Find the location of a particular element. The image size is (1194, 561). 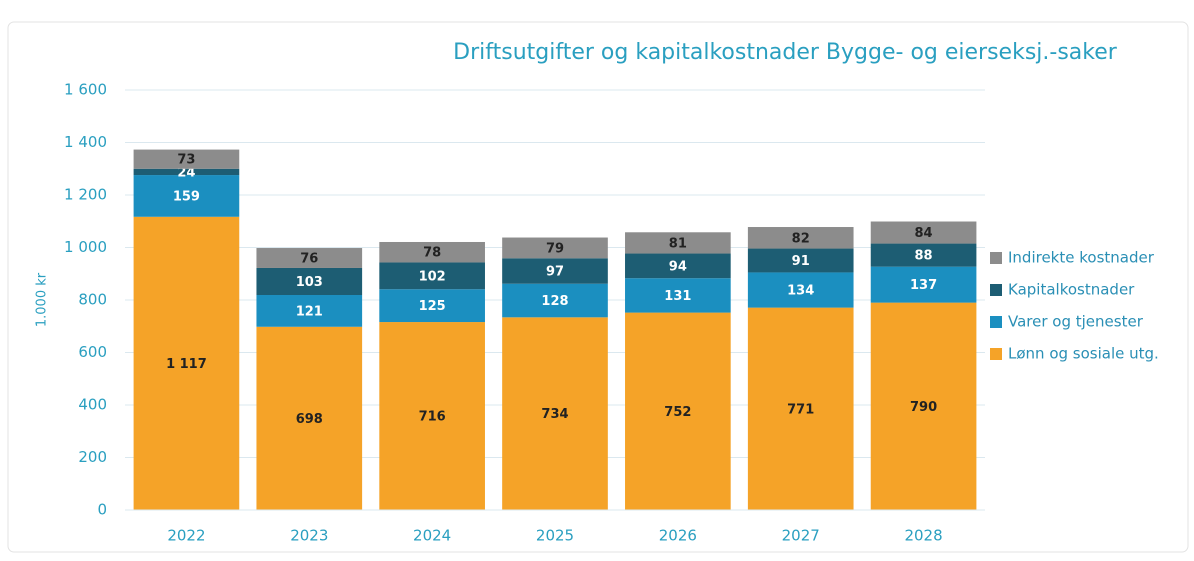

legend-label: Varer og tjenester is located at coordinates (1076, 322).